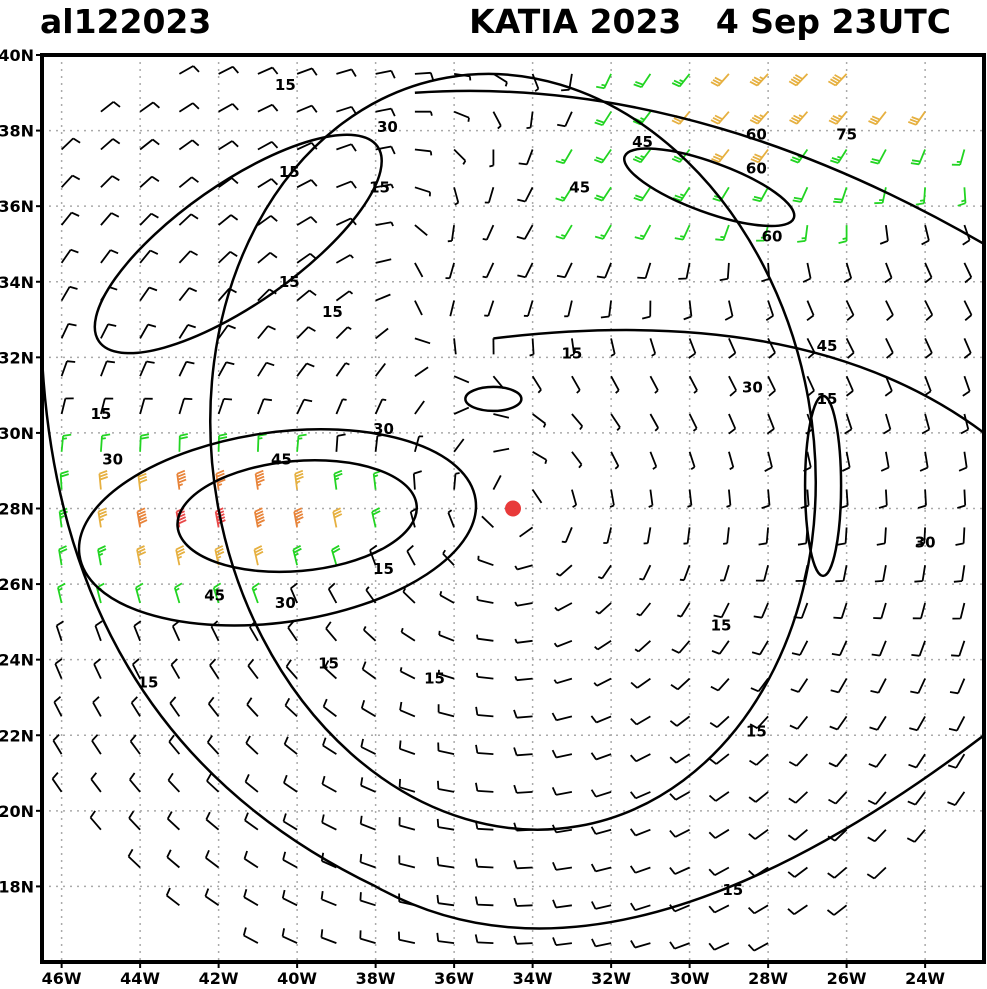 This screenshot has width=987, height=989. I want to click on contour-label: 45, so click(579, 187).